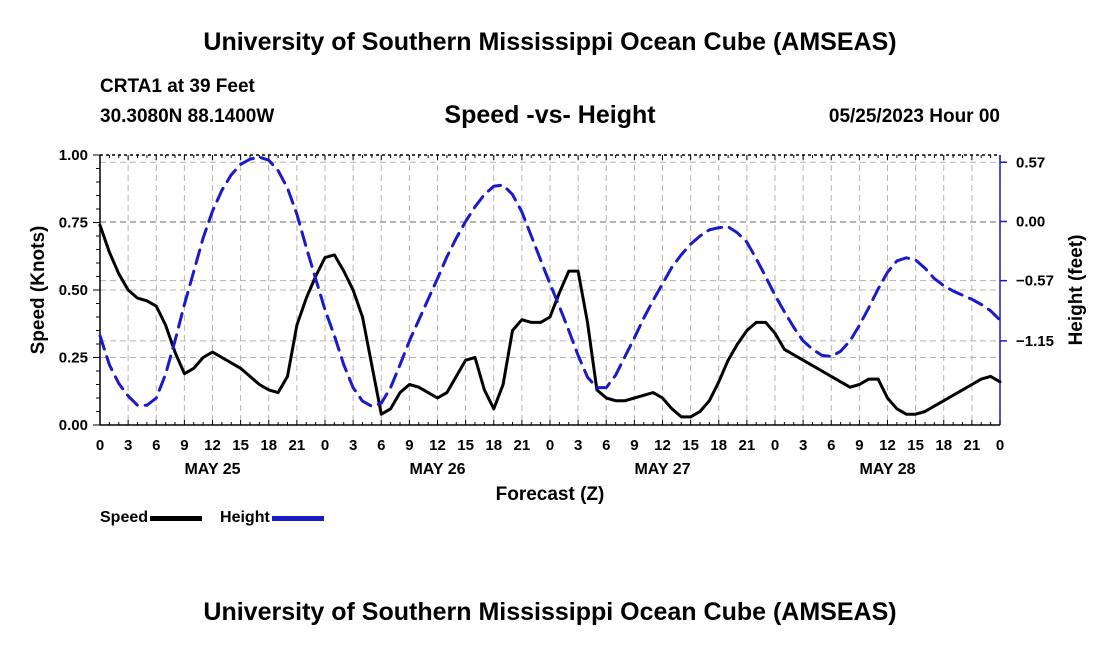 The width and height of the screenshot is (1100, 650). Describe the element at coordinates (73, 425) in the screenshot. I see `y-tick-label: 0.00` at that location.